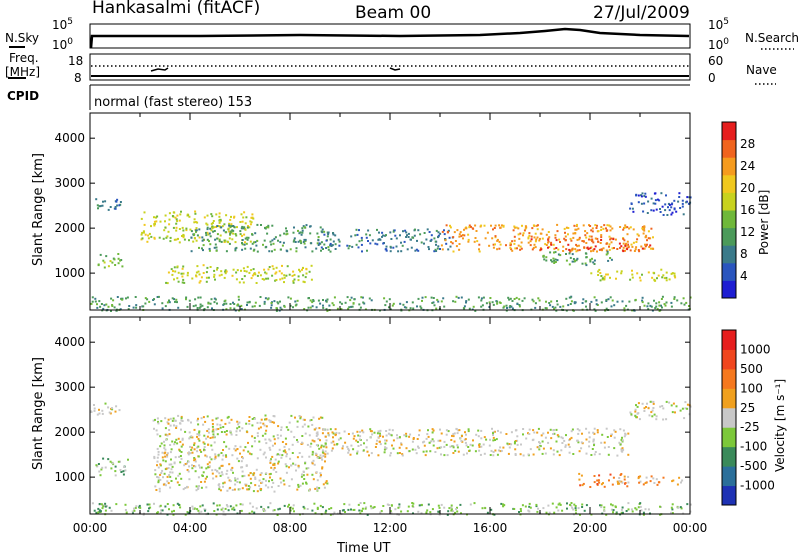  I want to click on colorbar-frame, so click(729, 417).